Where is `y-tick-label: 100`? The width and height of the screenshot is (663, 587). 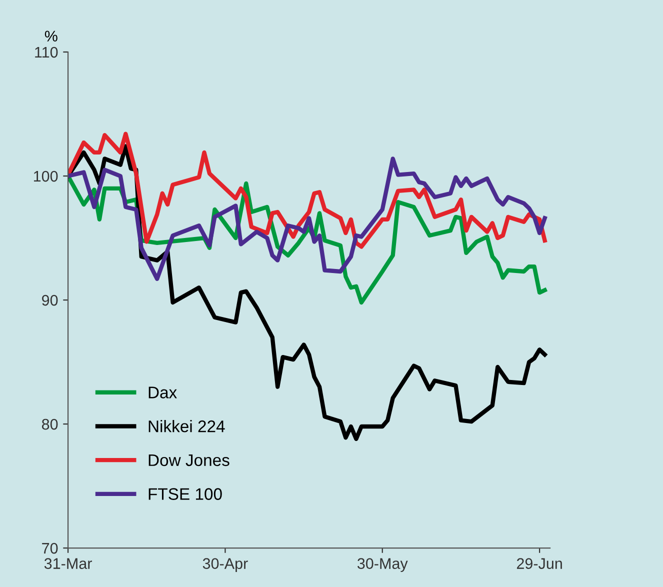
y-tick-label: 100 is located at coordinates (46, 176).